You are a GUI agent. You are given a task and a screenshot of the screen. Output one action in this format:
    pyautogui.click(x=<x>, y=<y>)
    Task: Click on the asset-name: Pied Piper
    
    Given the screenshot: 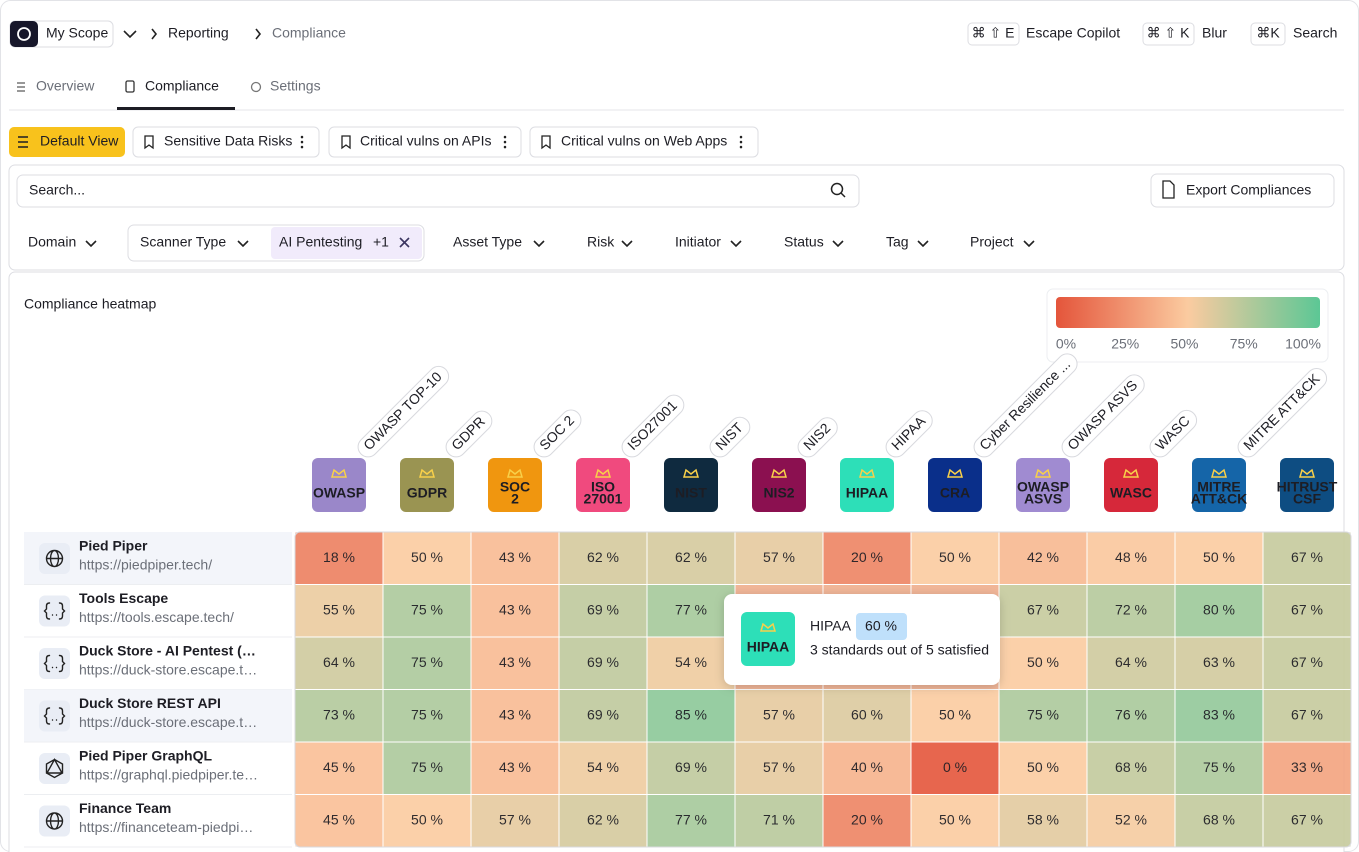 What is the action you would take?
    pyautogui.click(x=113, y=546)
    